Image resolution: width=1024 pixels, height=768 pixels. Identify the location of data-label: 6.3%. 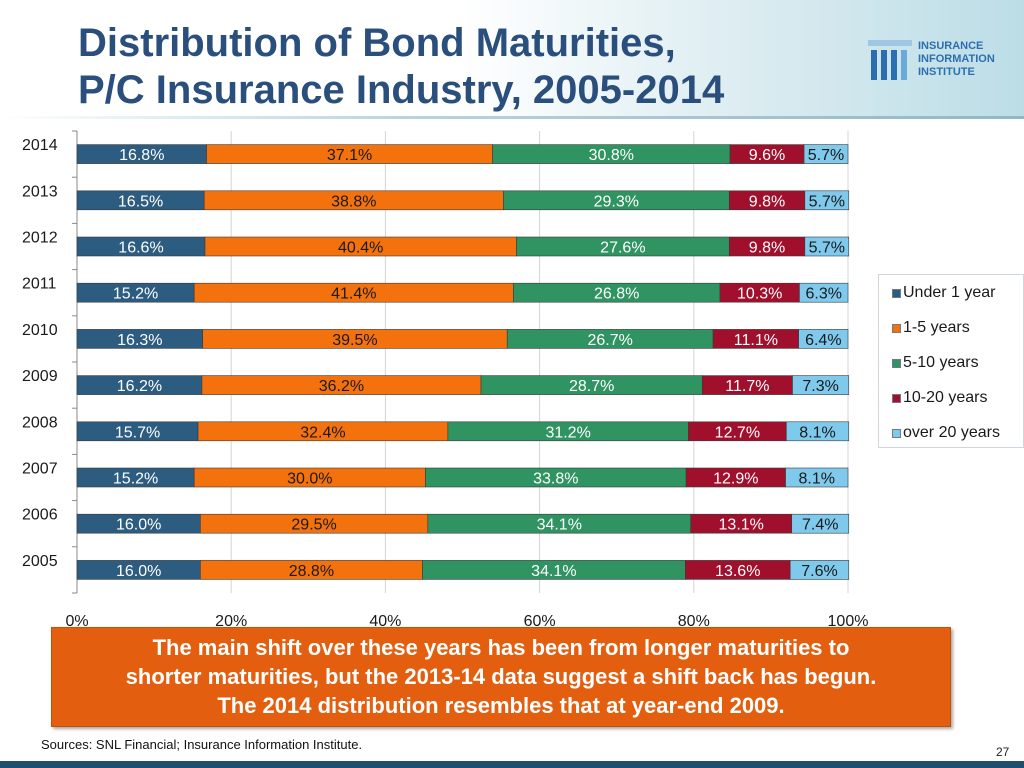
(823, 294).